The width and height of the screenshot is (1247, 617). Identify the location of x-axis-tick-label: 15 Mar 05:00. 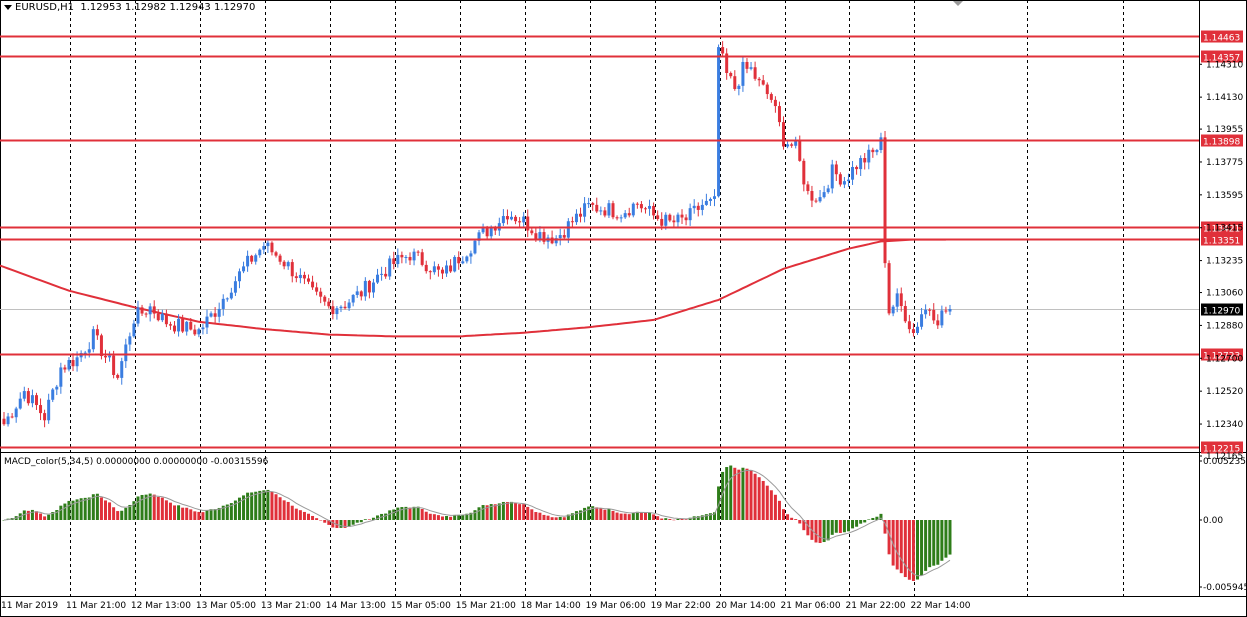
(421, 606).